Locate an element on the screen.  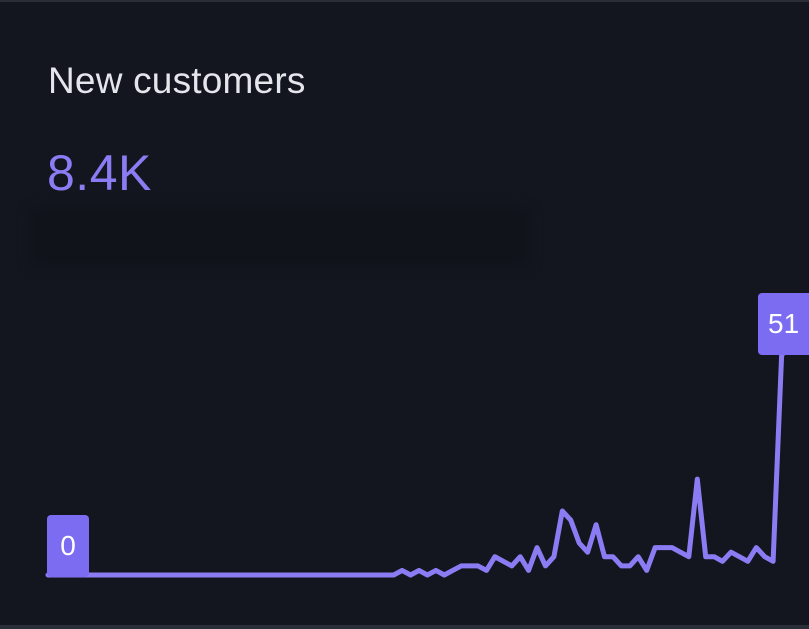
card-title: New customers is located at coordinates (177, 80).